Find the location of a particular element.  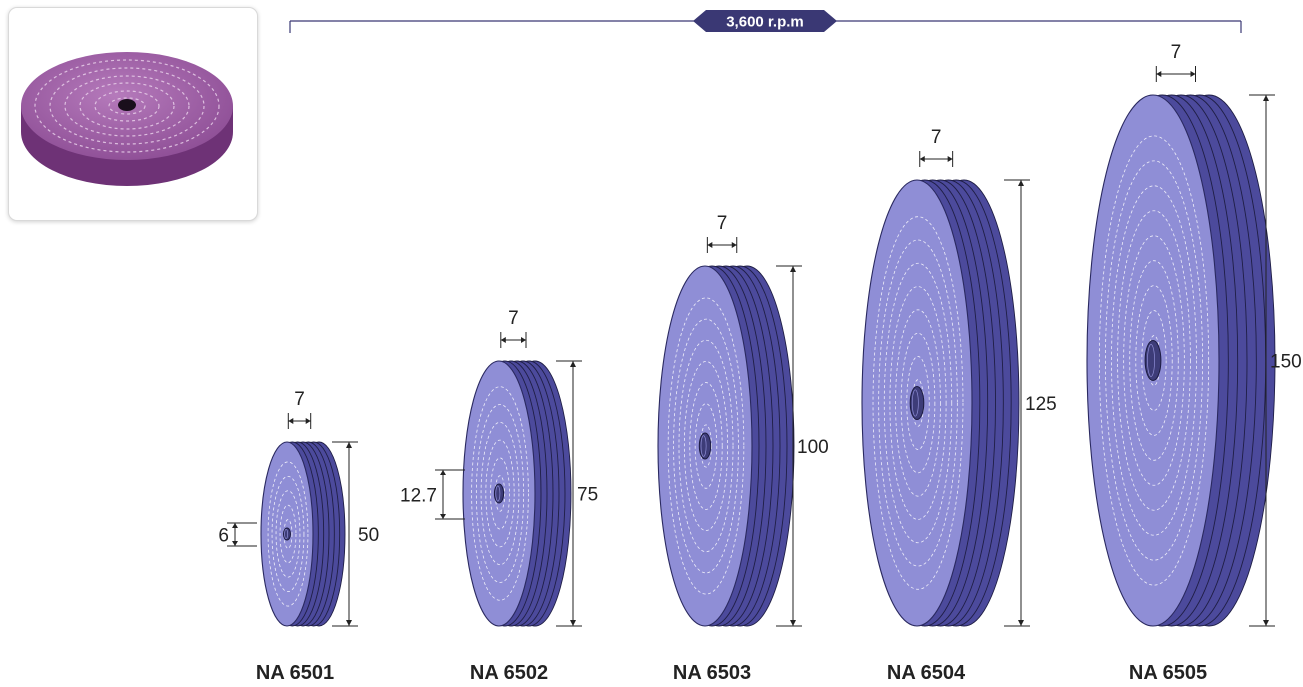

speed-label: 3,600 r.p.m is located at coordinates (765, 22).